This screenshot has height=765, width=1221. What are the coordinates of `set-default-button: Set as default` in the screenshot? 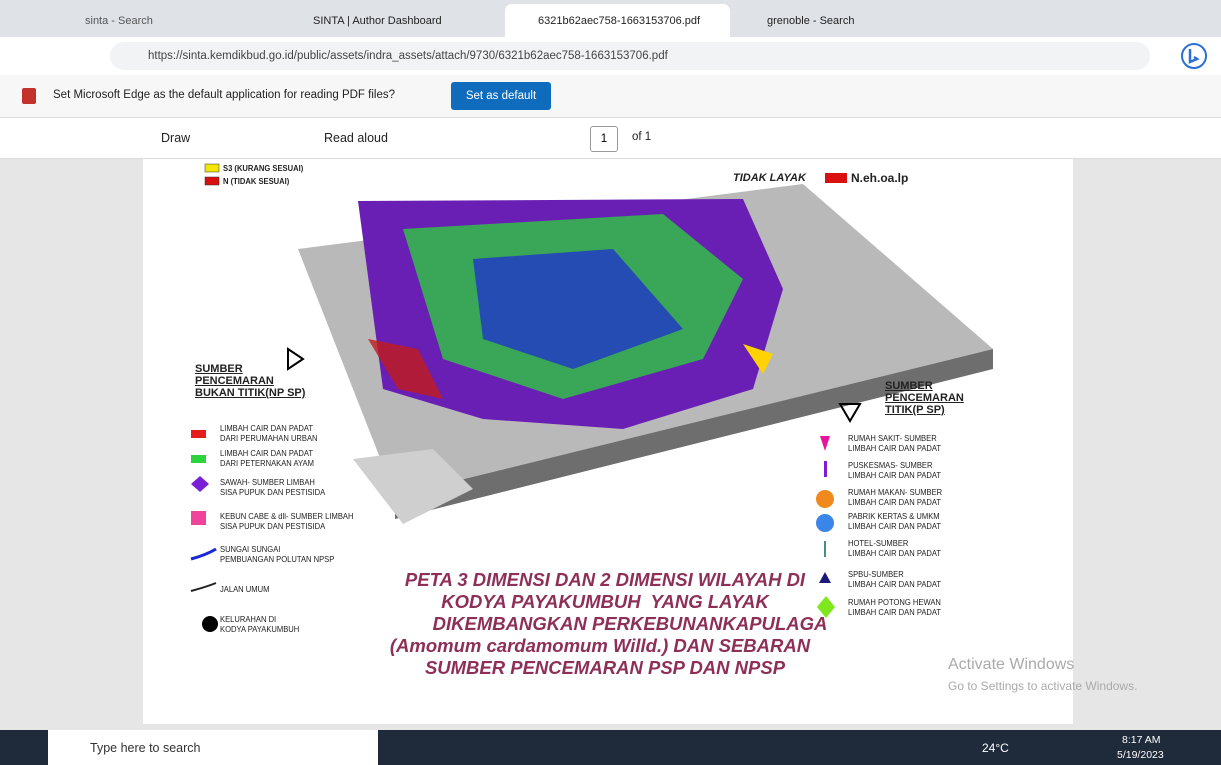 It's located at (501, 96).